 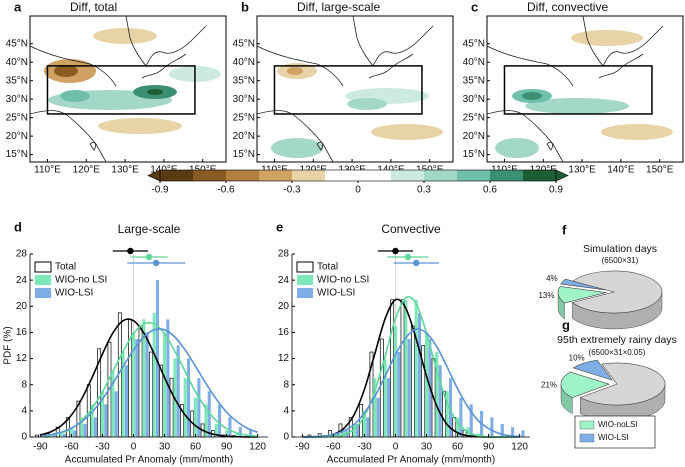 What do you see at coordinates (244, 117) in the screenshot?
I see `y-tick-label: 25°N` at bounding box center [244, 117].